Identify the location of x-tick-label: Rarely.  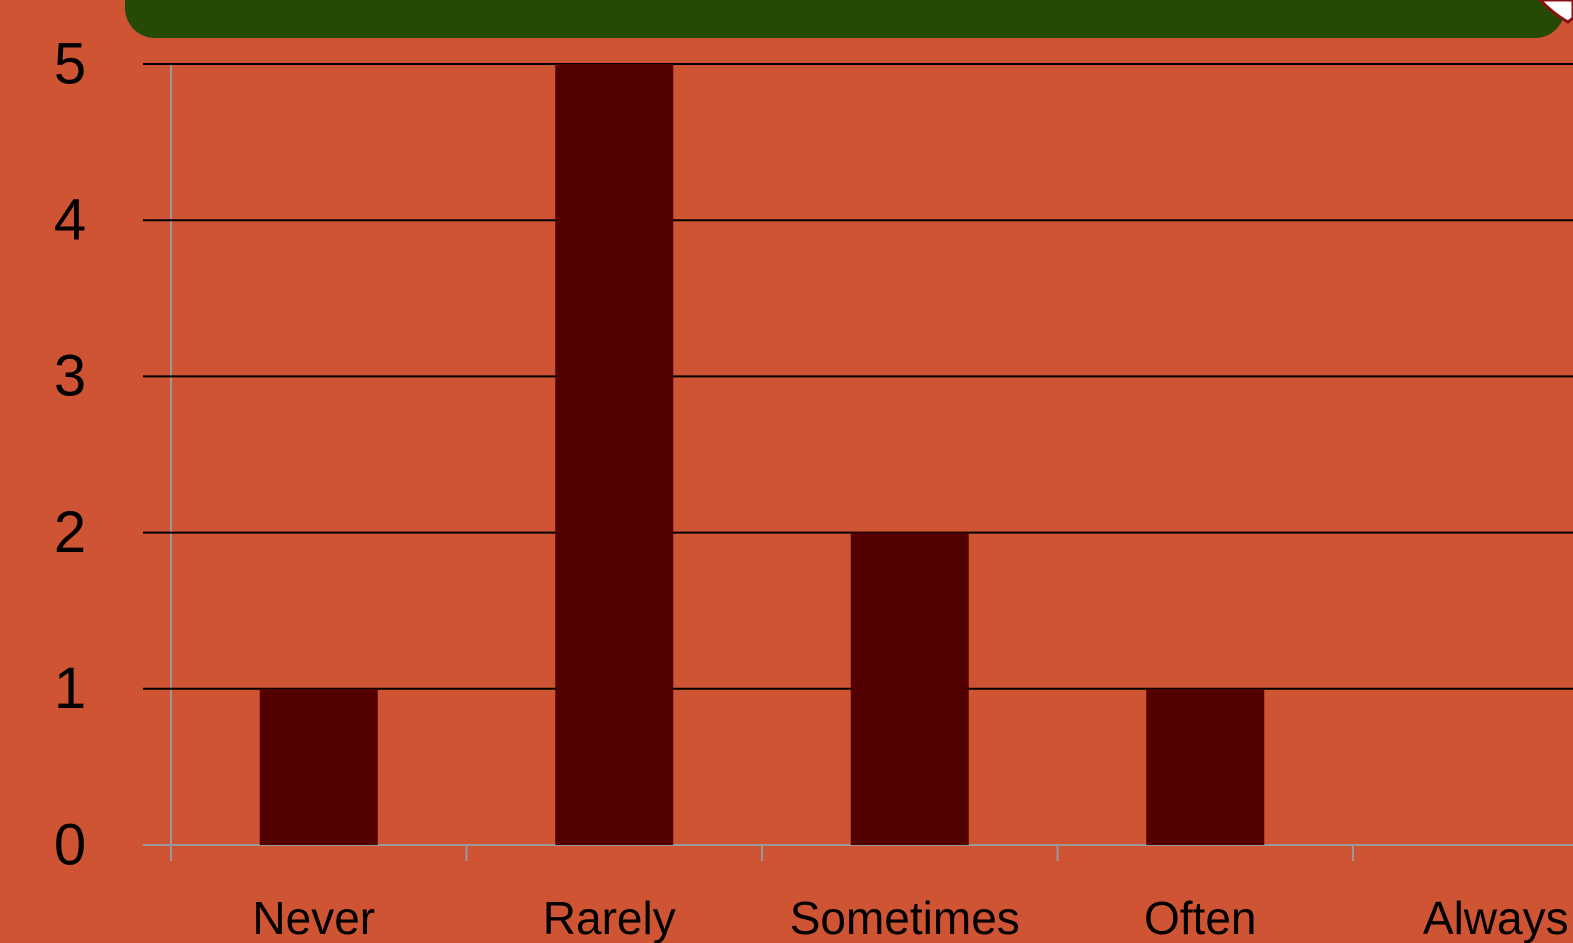
(609, 917).